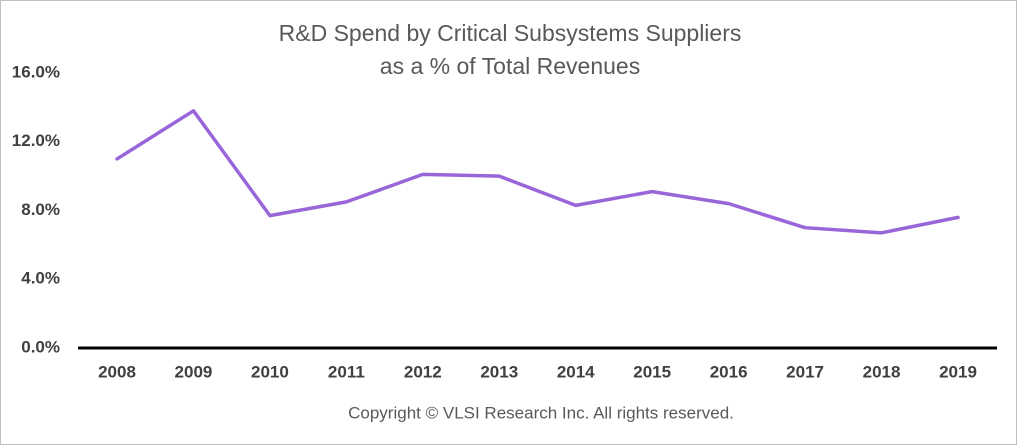 The image size is (1017, 445). What do you see at coordinates (117, 371) in the screenshot?
I see `x-tick-label: 2008` at bounding box center [117, 371].